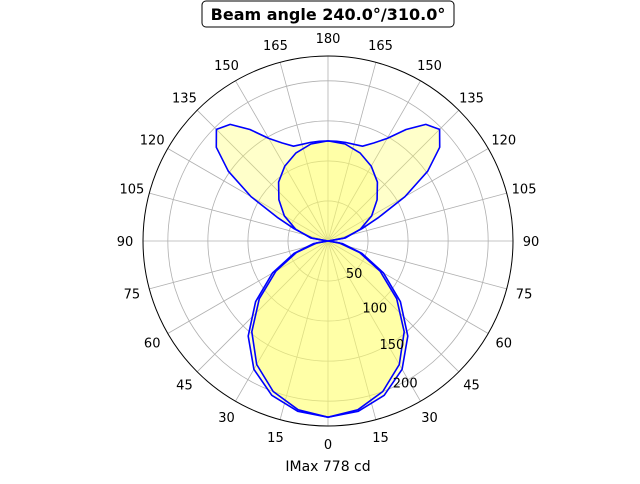  Describe the element at coordinates (354, 274) in the screenshot. I see `radial-tick-label: 50` at that location.